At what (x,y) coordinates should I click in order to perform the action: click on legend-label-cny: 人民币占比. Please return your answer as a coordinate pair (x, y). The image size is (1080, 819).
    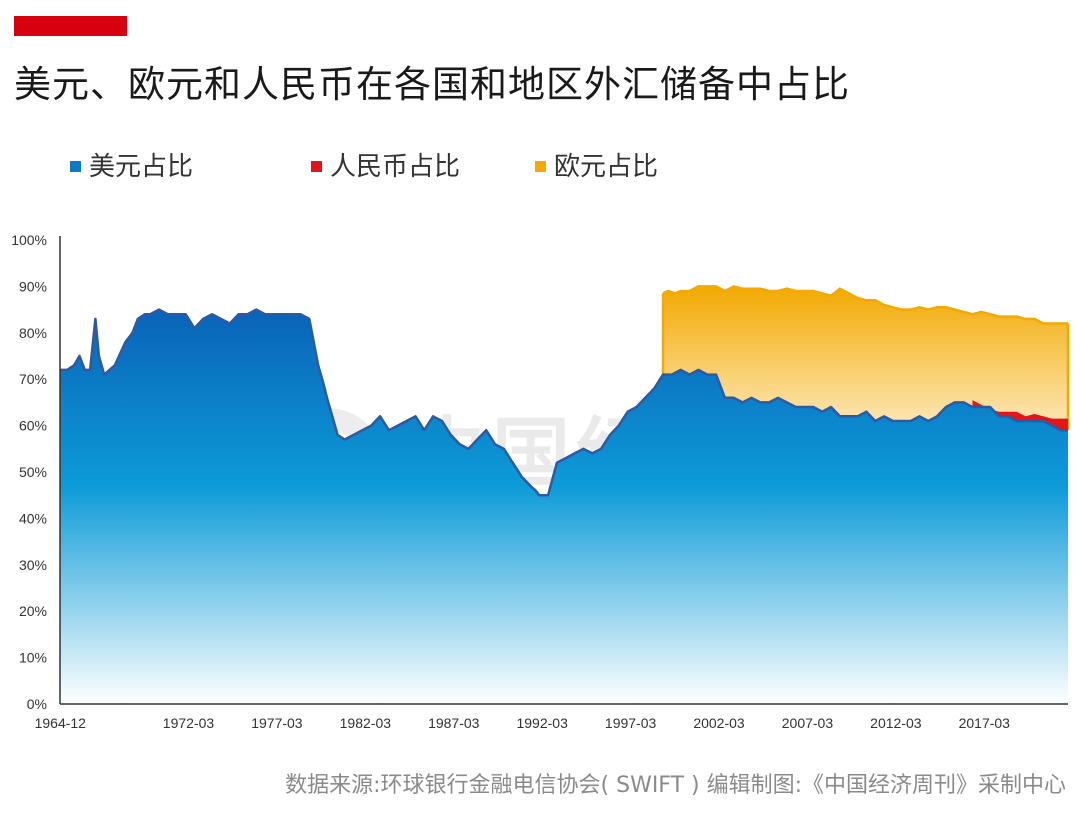
    Looking at the image, I should click on (395, 167).